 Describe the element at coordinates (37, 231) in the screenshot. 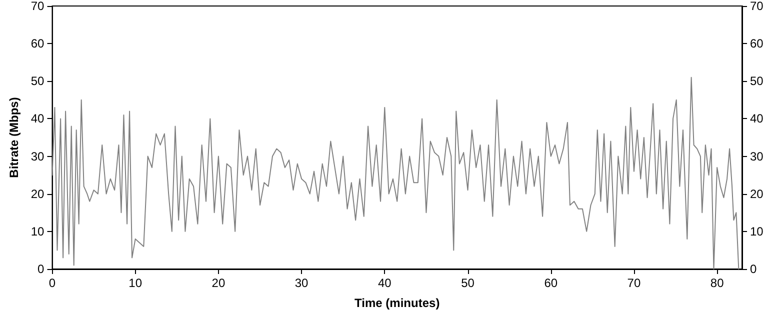

I see `y-tick-label: 10` at that location.